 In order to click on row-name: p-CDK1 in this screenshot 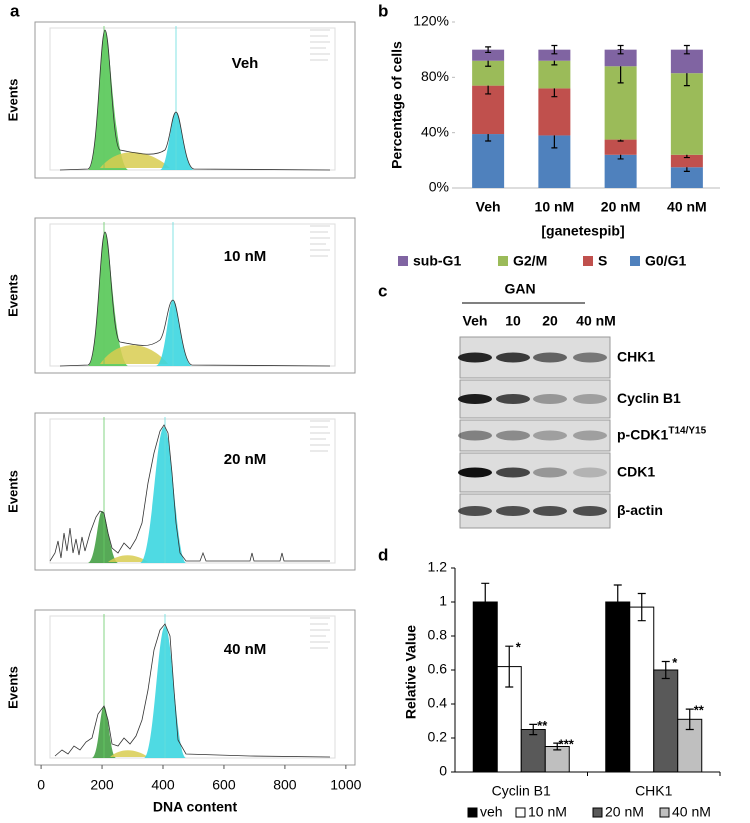, I will do `click(643, 434)`.